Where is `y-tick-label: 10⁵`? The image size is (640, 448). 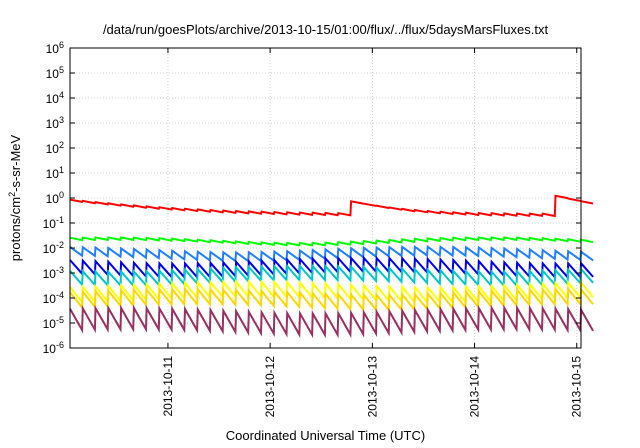
y-tick-label: 10⁵ is located at coordinates (55, 73).